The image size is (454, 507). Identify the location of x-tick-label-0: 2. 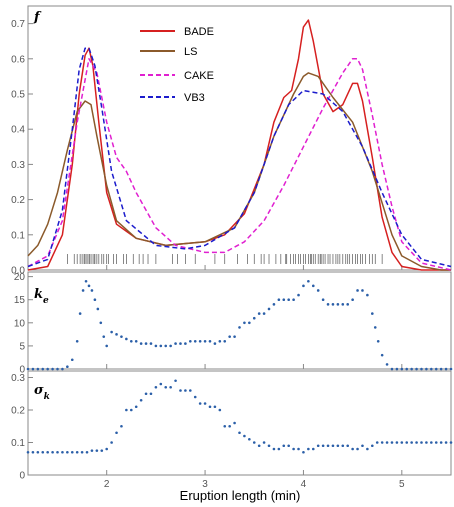
(107, 484).